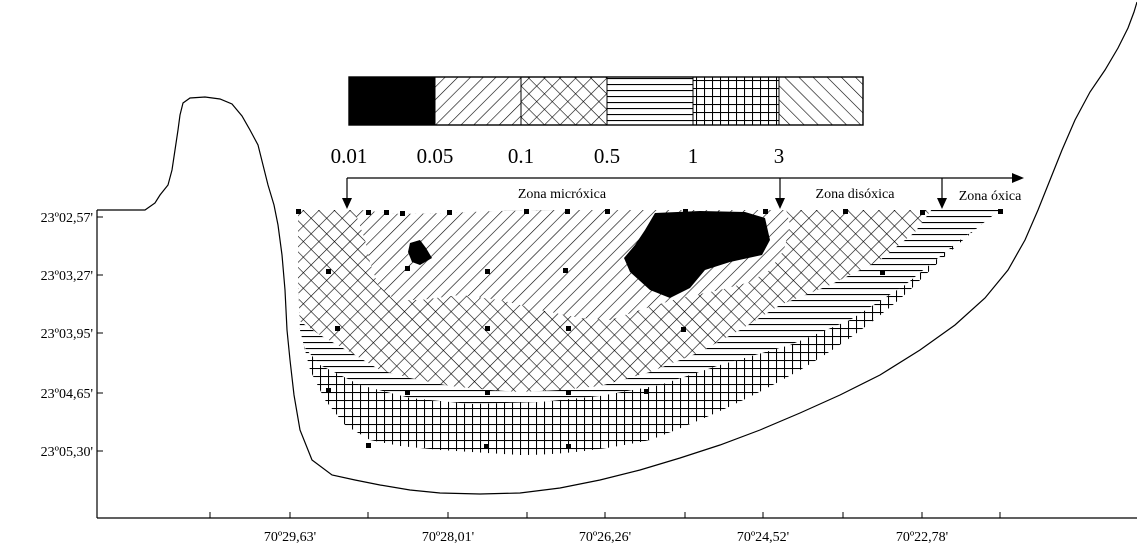 Image resolution: width=1137 pixels, height=550 pixels. I want to click on legend-threshold-label: 1, so click(693, 156).